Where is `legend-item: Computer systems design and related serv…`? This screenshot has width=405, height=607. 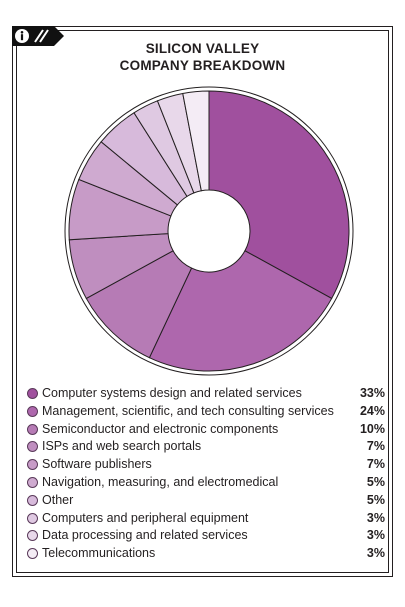
legend-item: Computer systems design and related serv… is located at coordinates (206, 394).